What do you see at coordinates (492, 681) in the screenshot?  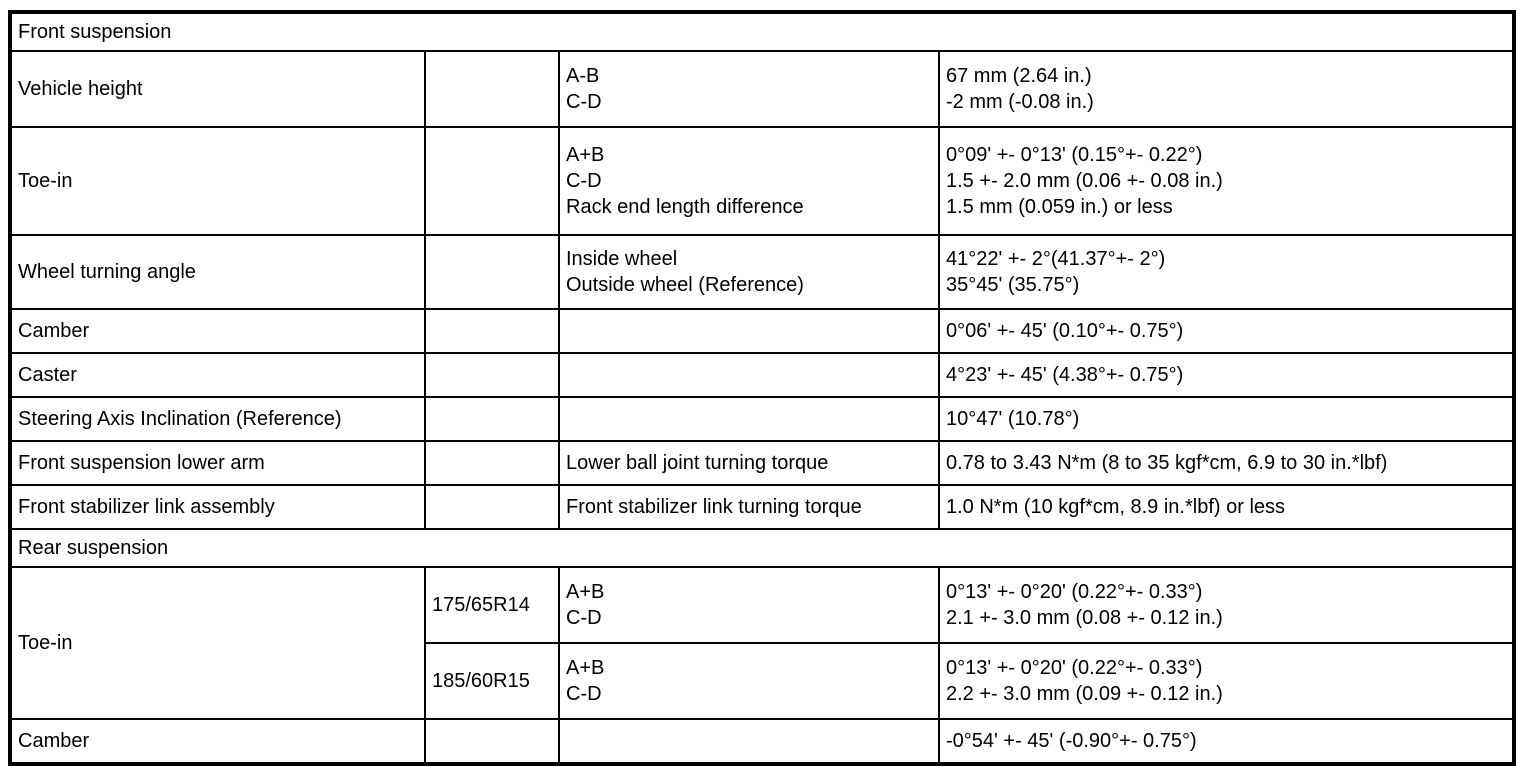 I see `tire-size-cell: 185/60R15` at bounding box center [492, 681].